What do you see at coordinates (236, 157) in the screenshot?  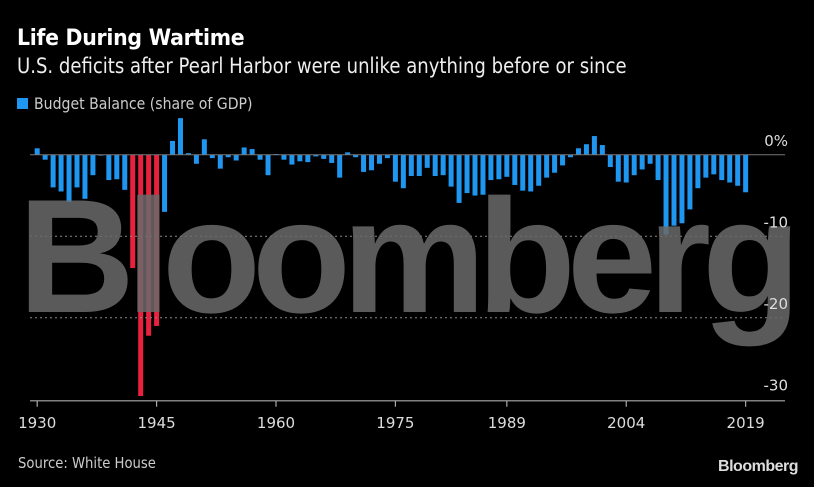 I see `bar-1955` at bounding box center [236, 157].